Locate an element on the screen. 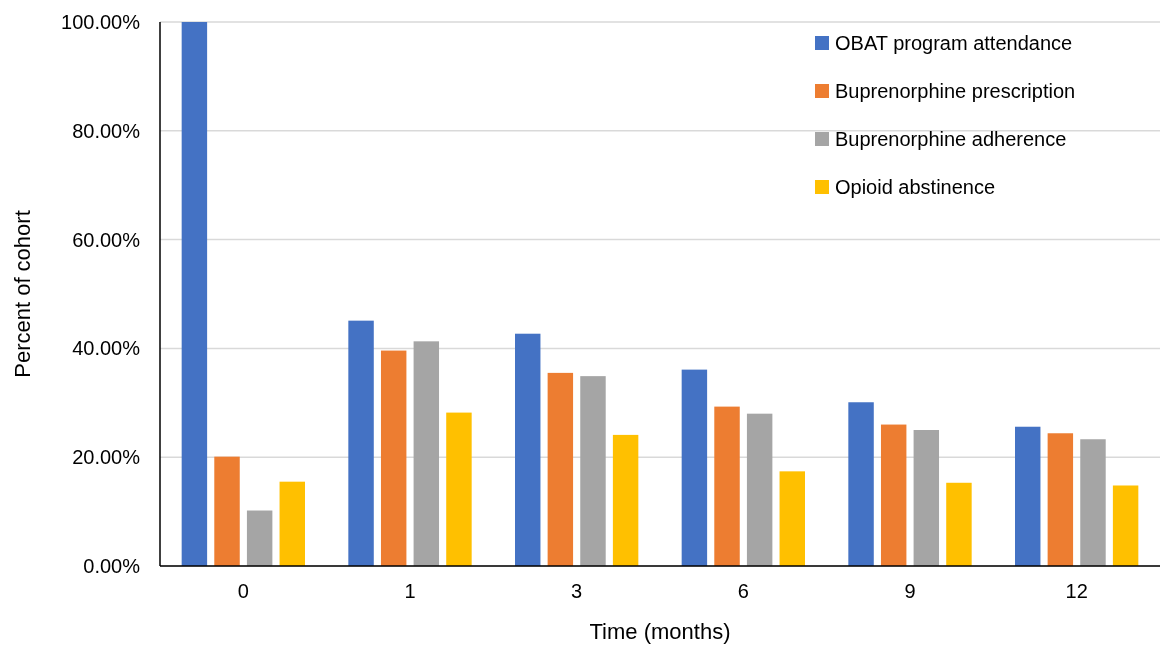  y-tick-label: 20.00% is located at coordinates (106, 457).